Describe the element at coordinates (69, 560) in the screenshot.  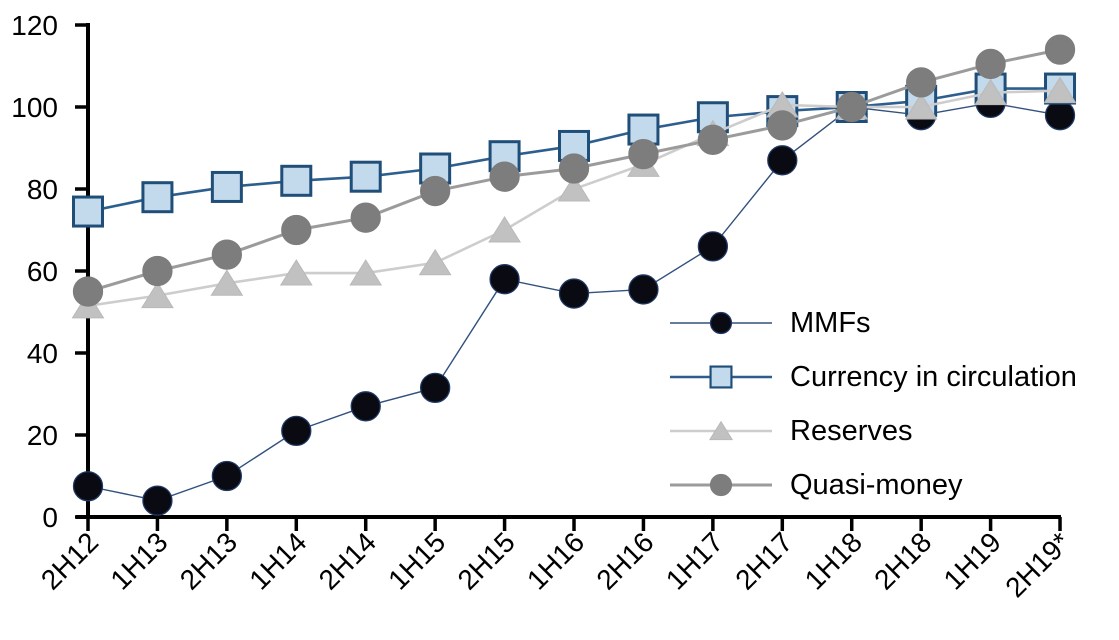
I see `x-tick-label: 2H12` at that location.